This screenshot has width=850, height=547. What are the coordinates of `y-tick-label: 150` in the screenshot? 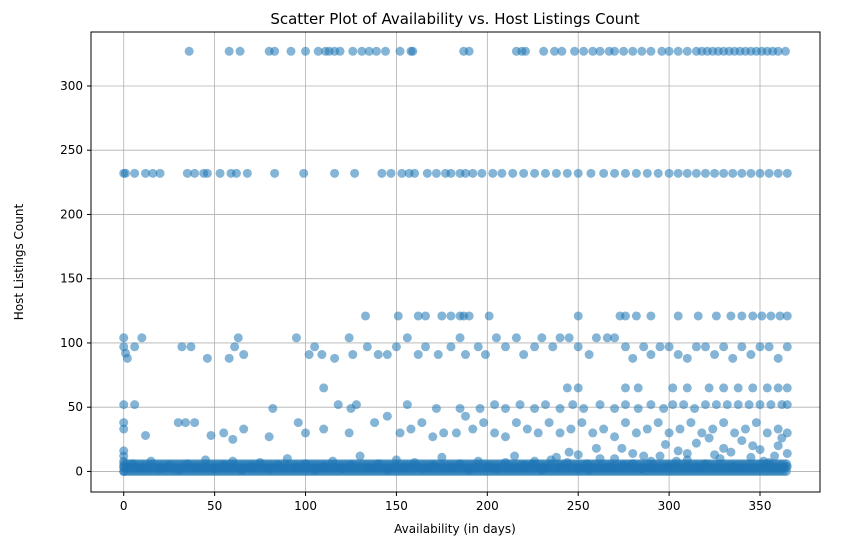 It's located at (71, 279).